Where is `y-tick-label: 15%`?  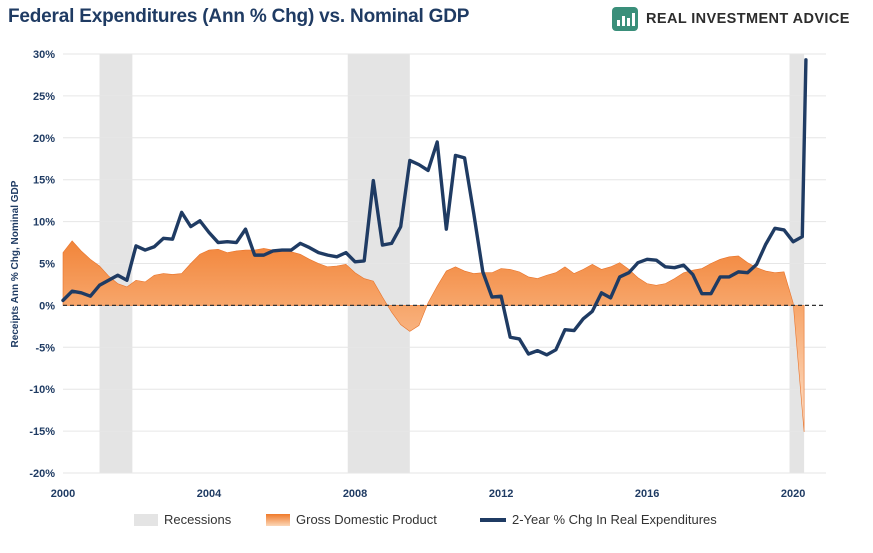
y-tick-label: 15% is located at coordinates (44, 181).